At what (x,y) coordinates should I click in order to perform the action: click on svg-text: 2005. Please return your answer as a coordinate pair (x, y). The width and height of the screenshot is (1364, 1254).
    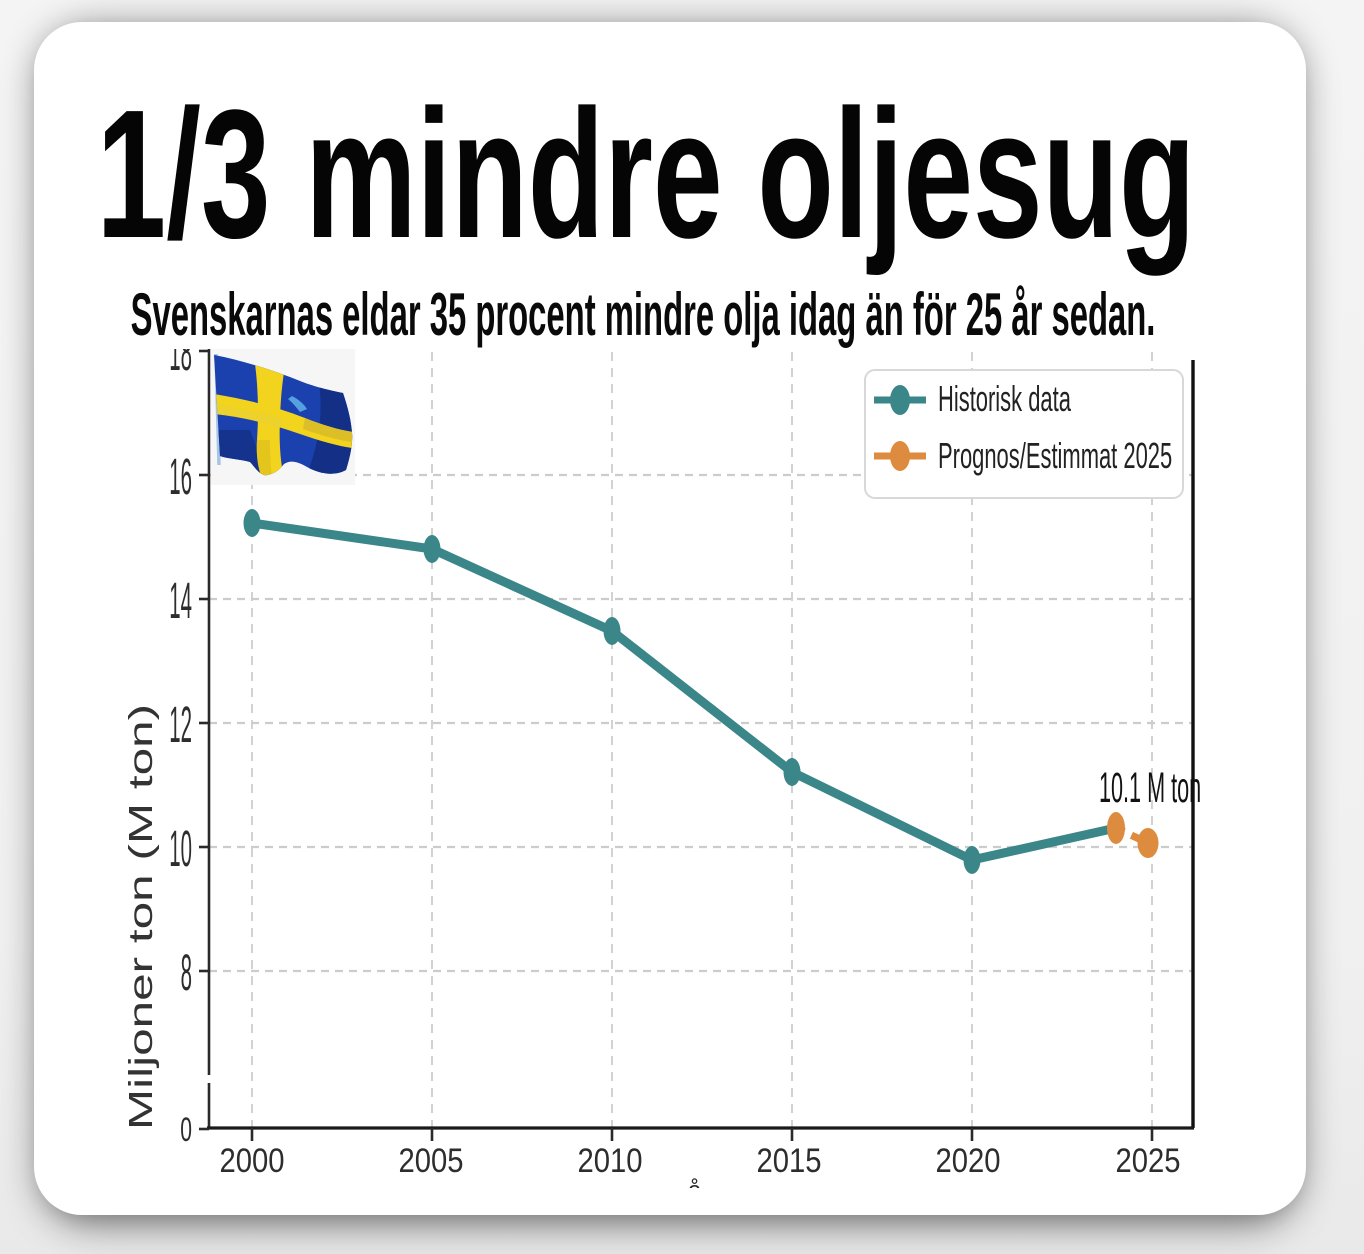
    Looking at the image, I should click on (430, 1160).